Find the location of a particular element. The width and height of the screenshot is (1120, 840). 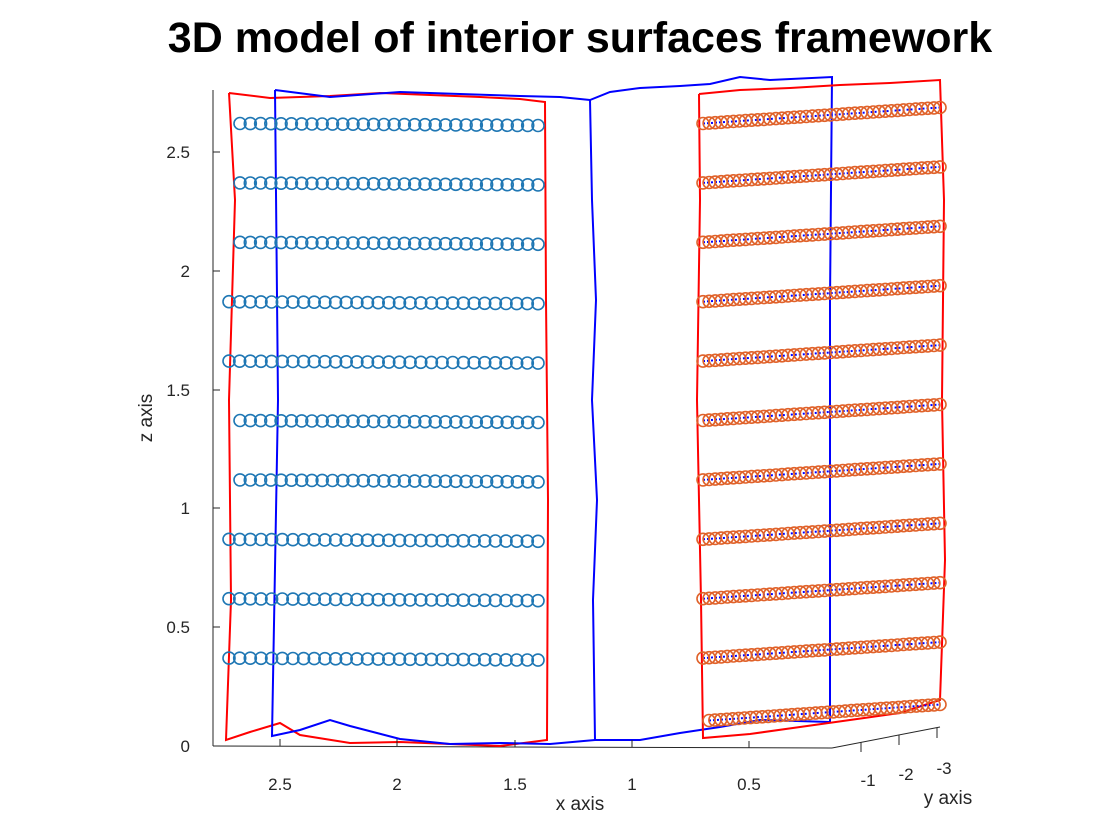

y-tick-label: -3 is located at coordinates (943, 768).